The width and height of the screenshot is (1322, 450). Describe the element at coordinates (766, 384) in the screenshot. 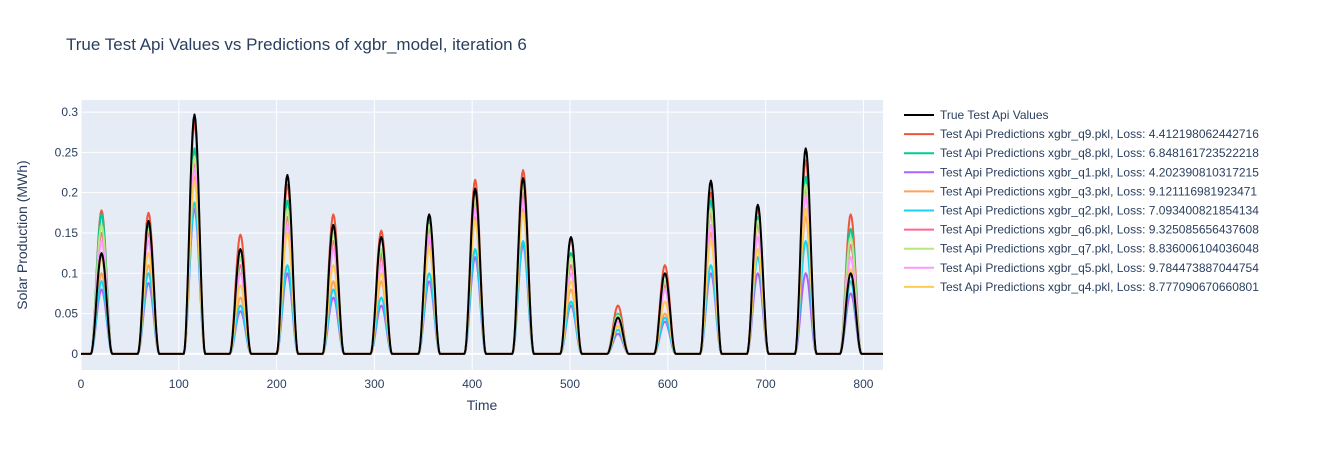

I see `x-tick-label: 700` at that location.